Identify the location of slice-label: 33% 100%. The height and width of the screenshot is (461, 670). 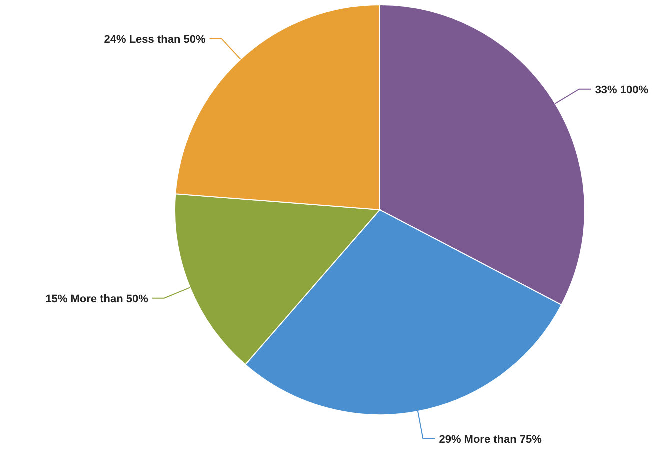
(622, 90).